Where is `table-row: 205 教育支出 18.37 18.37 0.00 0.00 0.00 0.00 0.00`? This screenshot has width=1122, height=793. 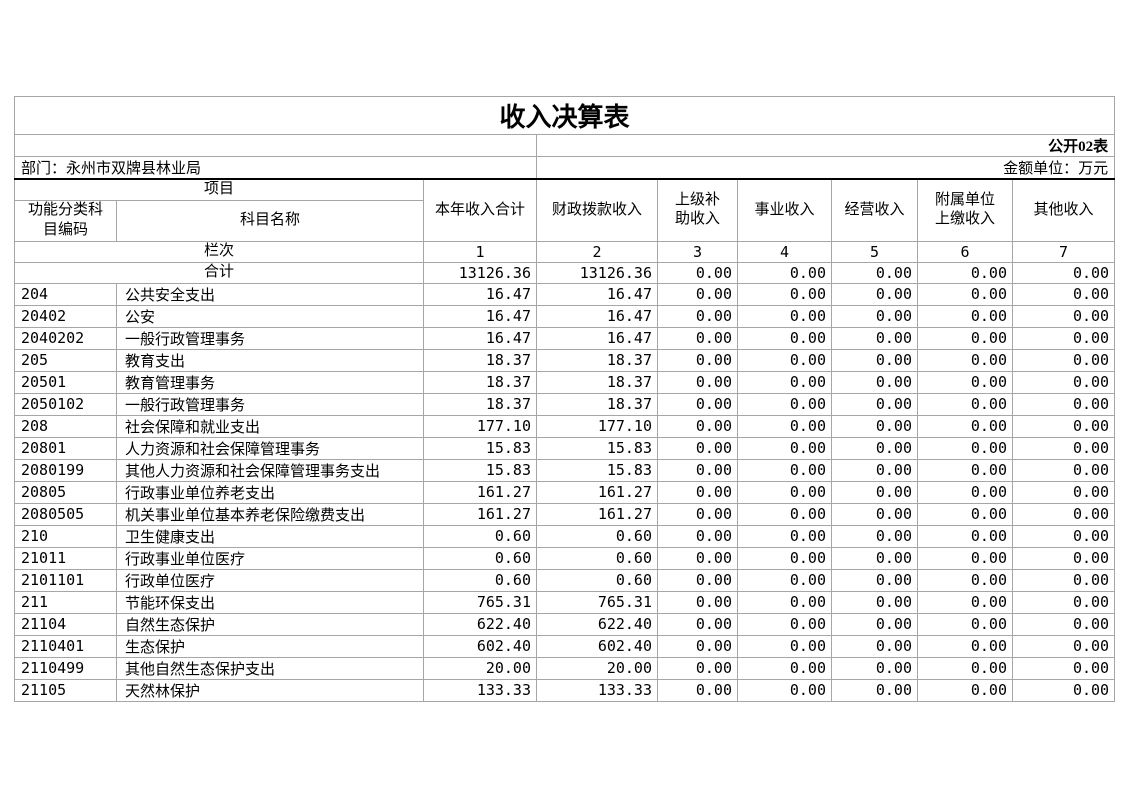 table-row: 205 教育支出 18.37 18.37 0.00 0.00 0.00 0.00 0.00 is located at coordinates (565, 360).